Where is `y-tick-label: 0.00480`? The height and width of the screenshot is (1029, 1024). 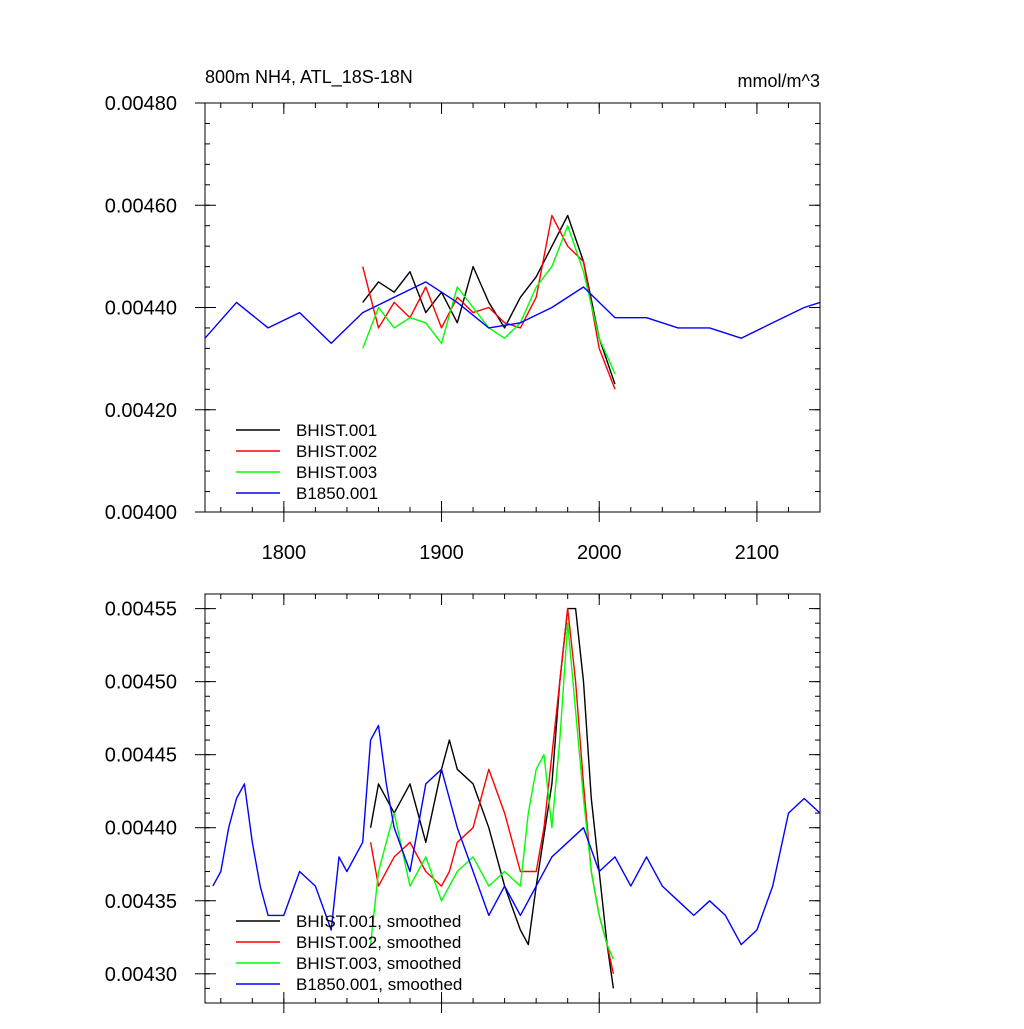 y-tick-label: 0.00480 is located at coordinates (141, 104).